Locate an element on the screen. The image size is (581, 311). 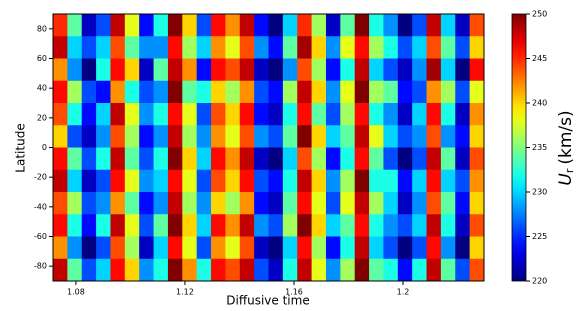
y-tick-label: 60 is located at coordinates (42, 58).